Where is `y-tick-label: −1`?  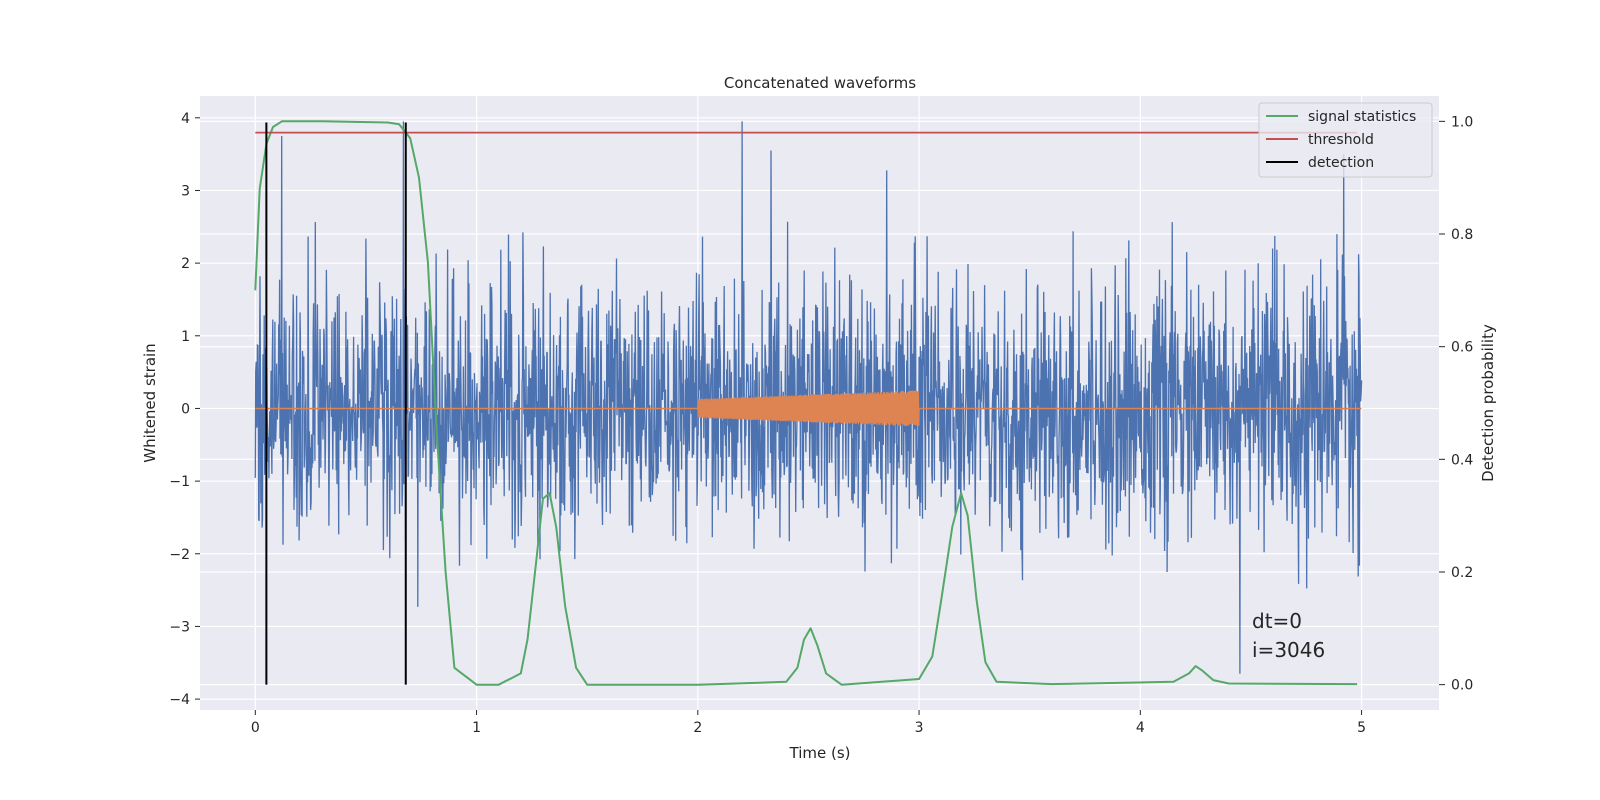 y-tick-label: −1 is located at coordinates (179, 482).